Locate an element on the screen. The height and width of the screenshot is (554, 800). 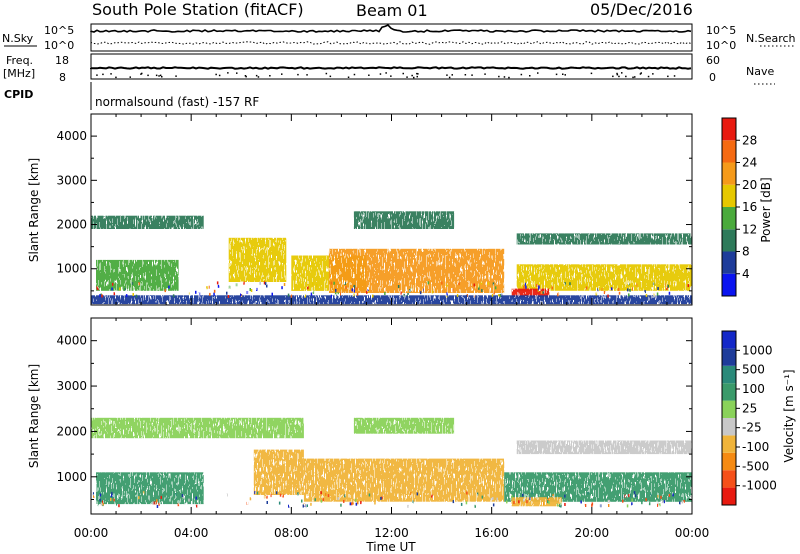
freq-strip: Freq. [MHz] 18 8 60 0 Nave is located at coordinates (389, 69).